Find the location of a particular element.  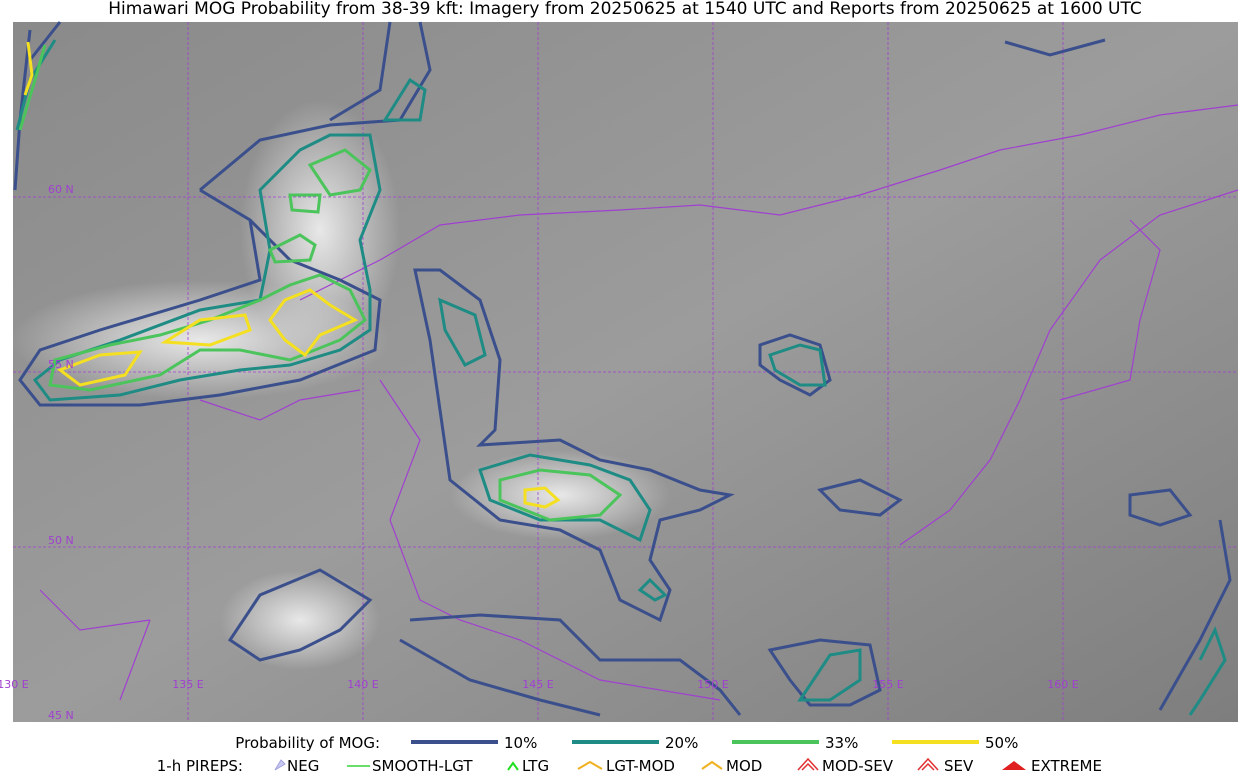

lon-label: 150 E is located at coordinates (712, 684).